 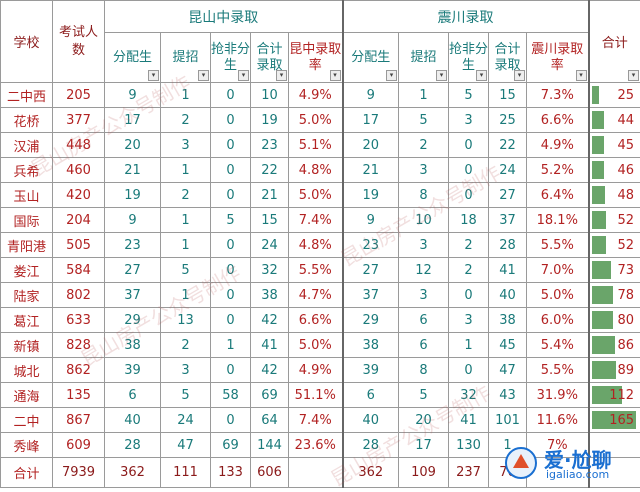 I want to click on k-tizhao-cell: 5, so click(x=186, y=270).